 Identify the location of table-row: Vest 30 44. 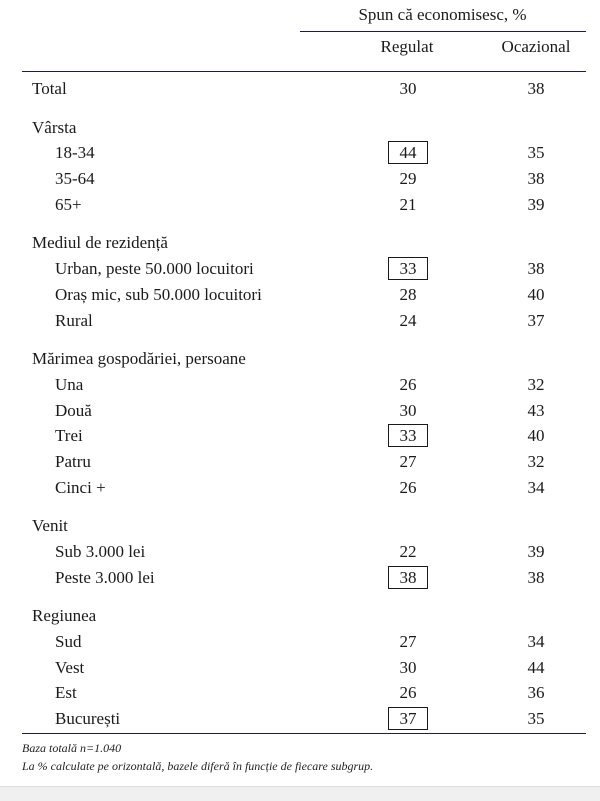
(300, 668).